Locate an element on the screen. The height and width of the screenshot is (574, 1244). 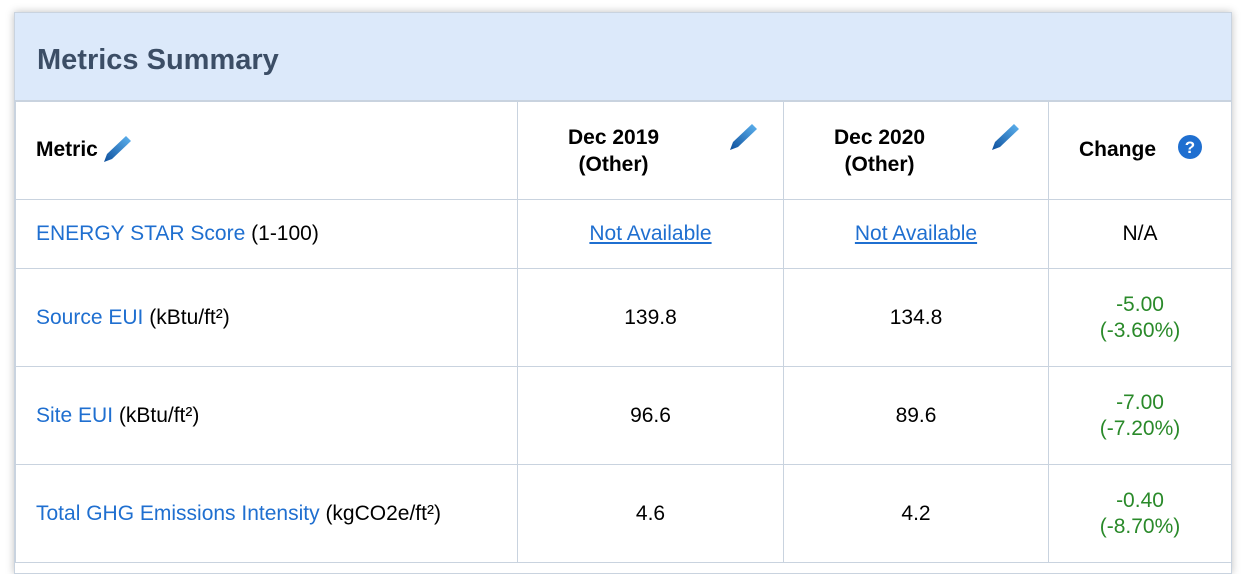
change-text: N/A is located at coordinates (1140, 233).